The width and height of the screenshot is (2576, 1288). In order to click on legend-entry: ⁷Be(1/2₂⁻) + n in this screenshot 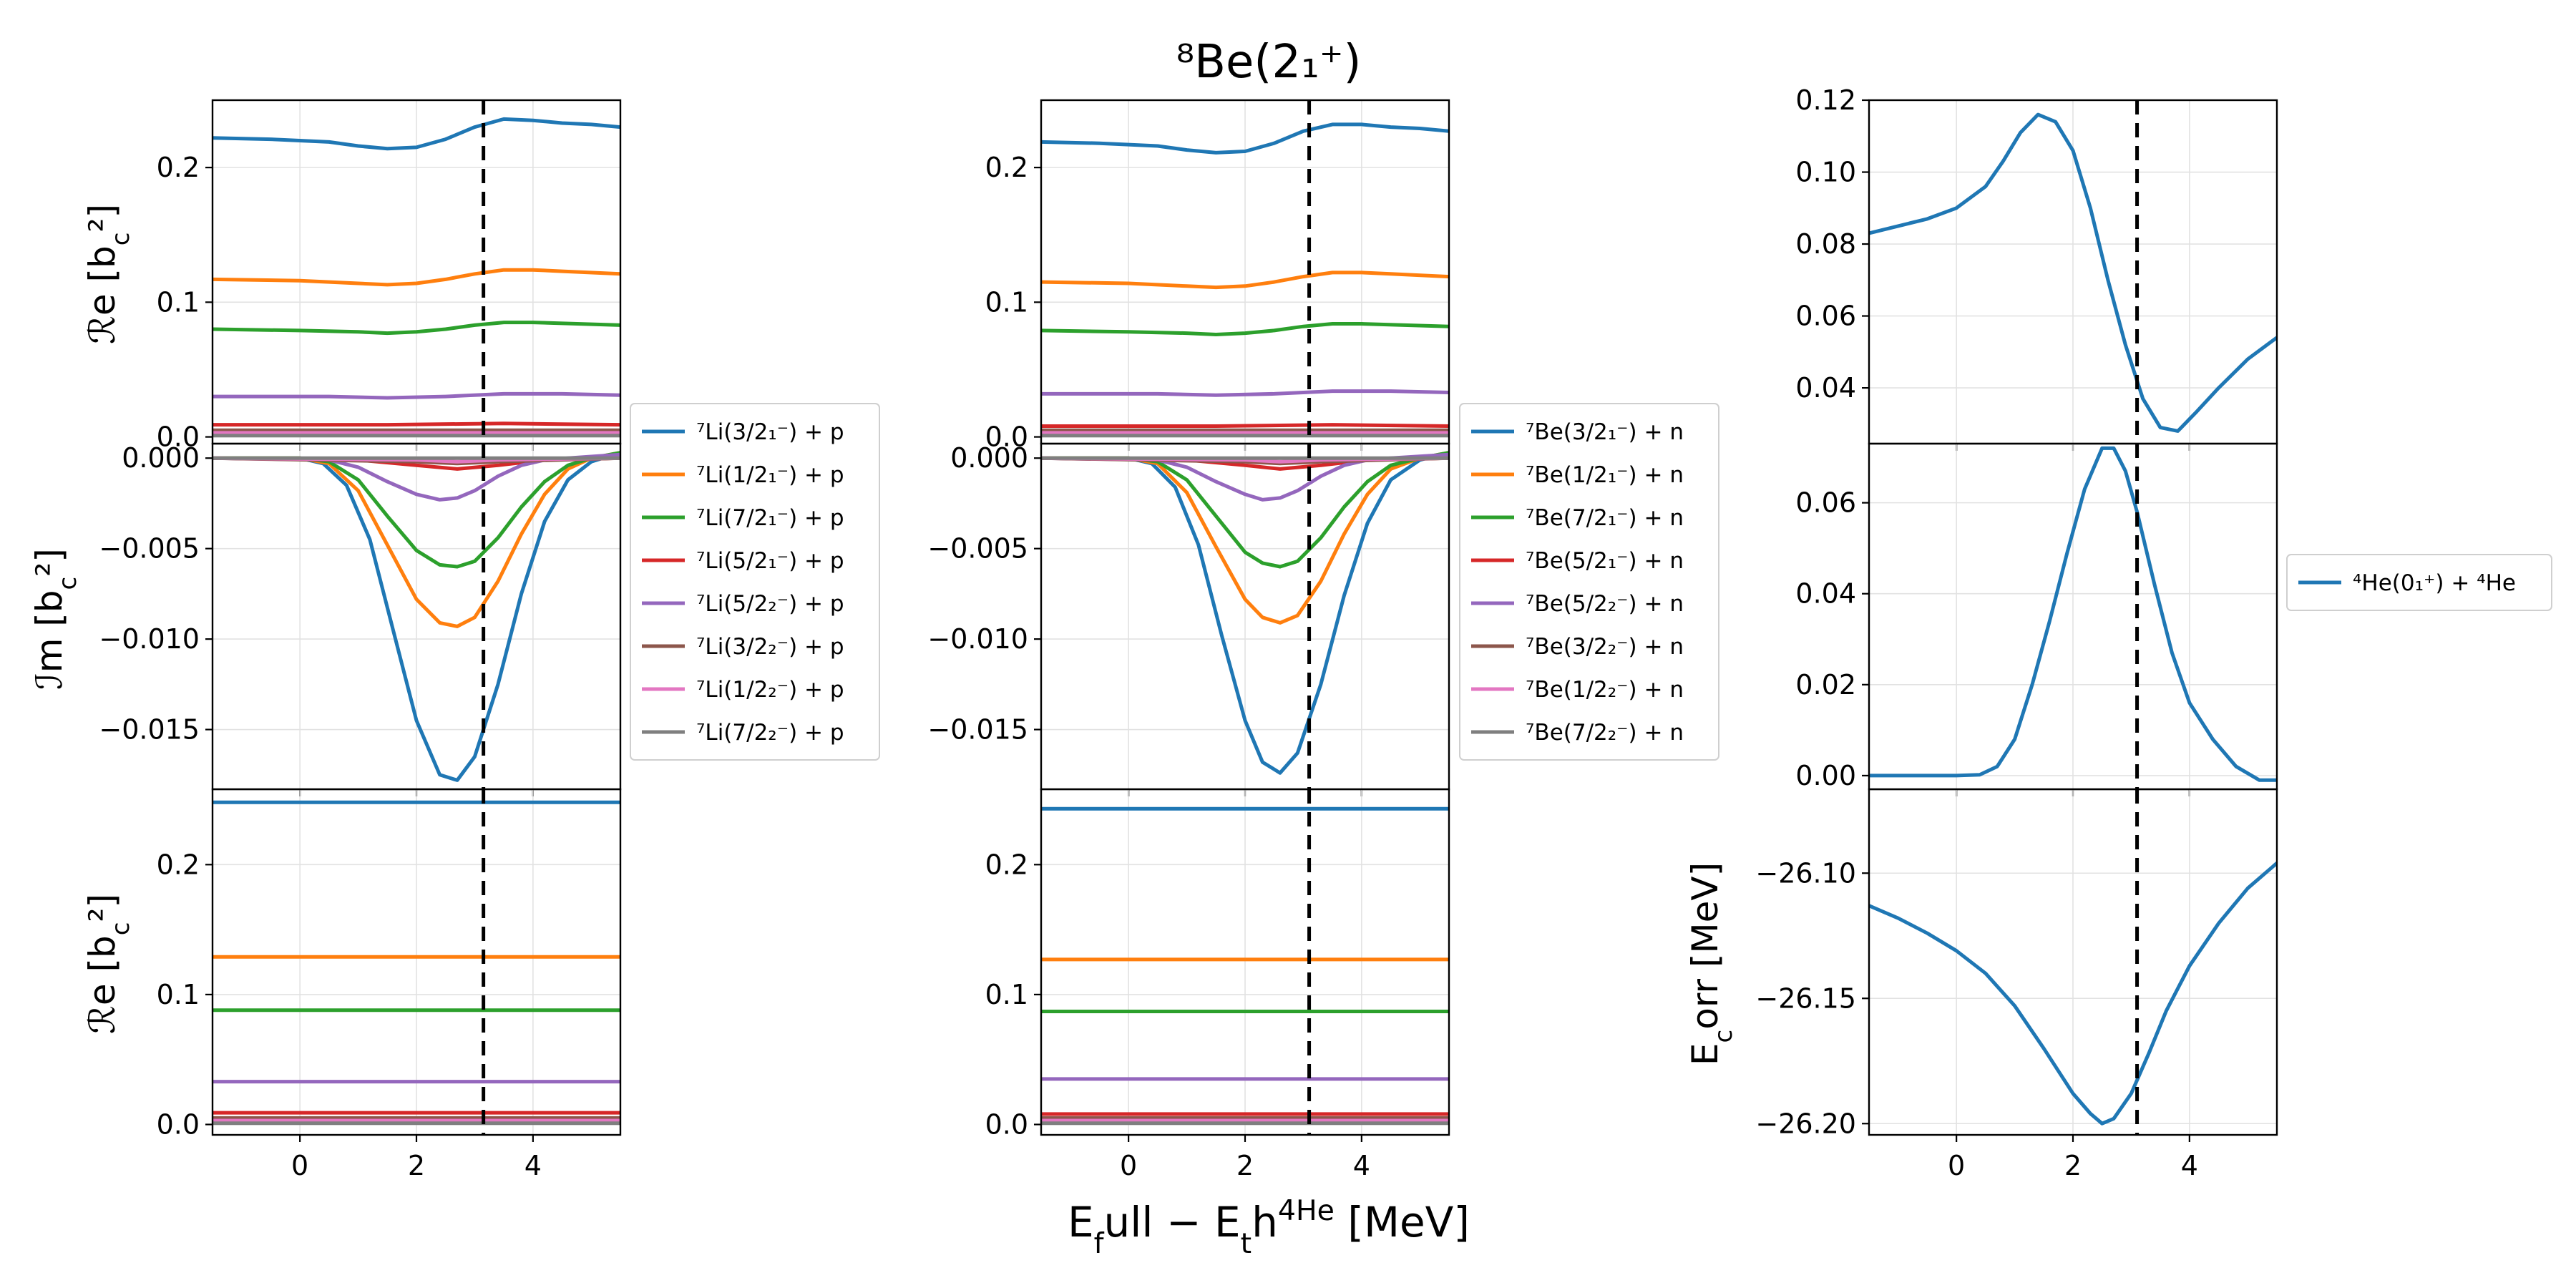, I will do `click(1605, 690)`.